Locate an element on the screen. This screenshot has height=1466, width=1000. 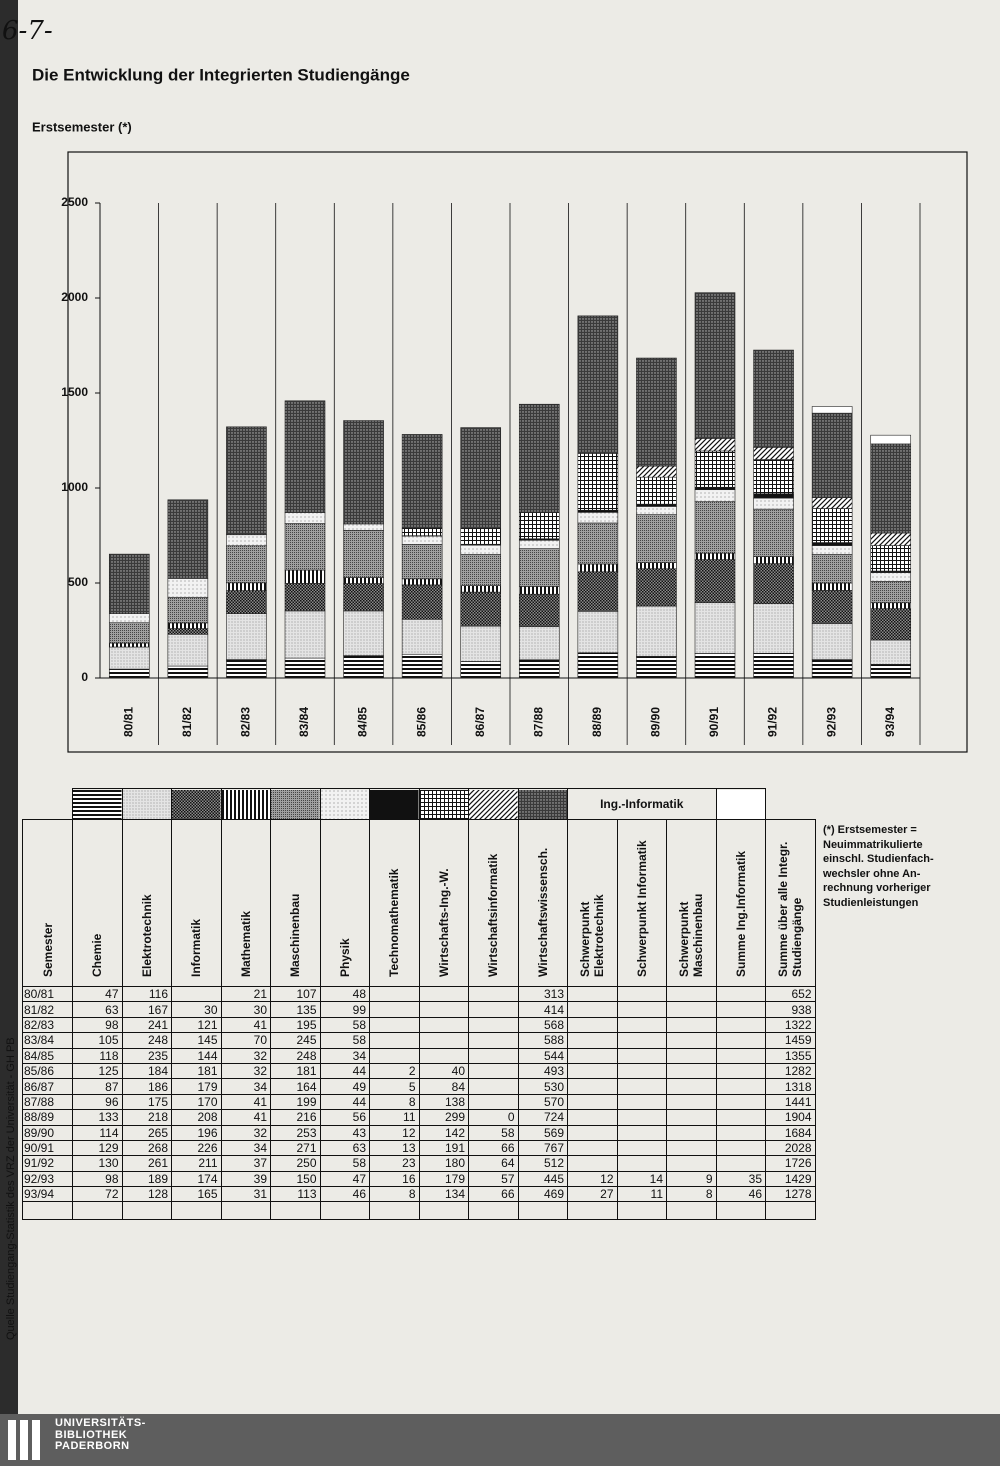
value-cell: 1322 is located at coordinates (790, 1025).